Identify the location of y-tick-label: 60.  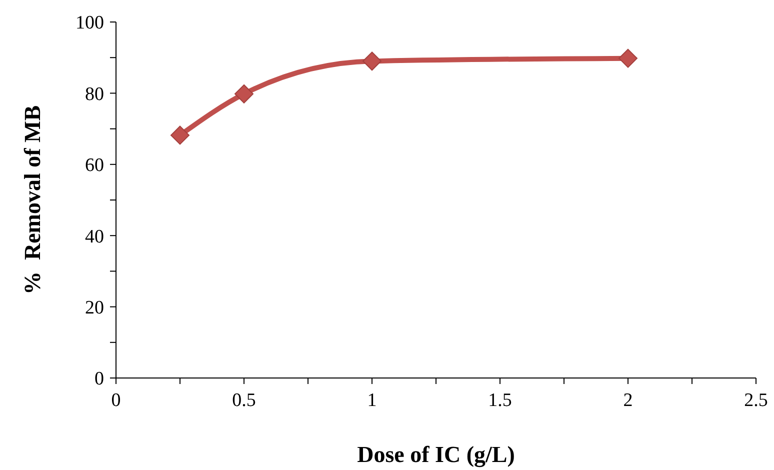
(94, 165).